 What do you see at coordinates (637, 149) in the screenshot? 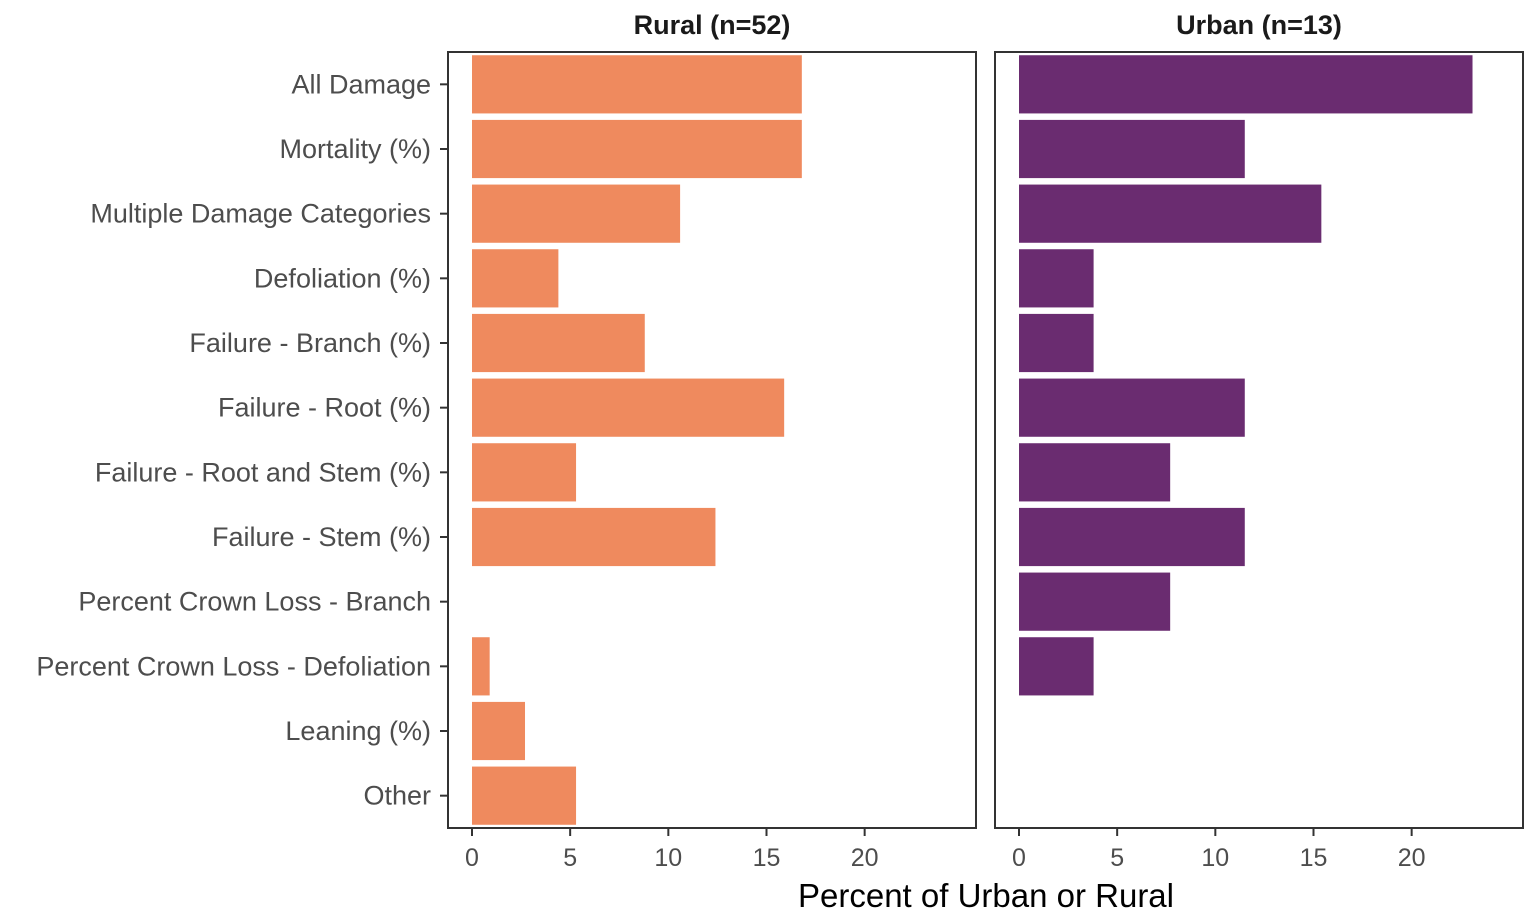
I see `bar-rural-n-52-mortality` at bounding box center [637, 149].